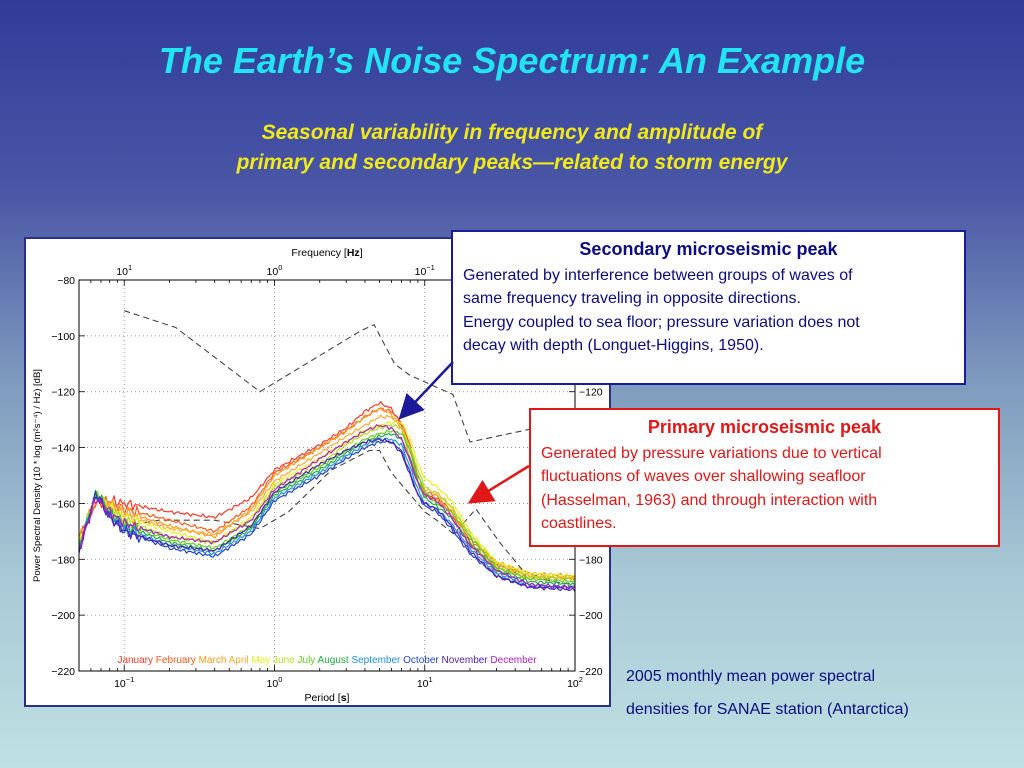 The image size is (1024, 768). What do you see at coordinates (350, 517) in the screenshot?
I see `noise-model-low` at bounding box center [350, 517].